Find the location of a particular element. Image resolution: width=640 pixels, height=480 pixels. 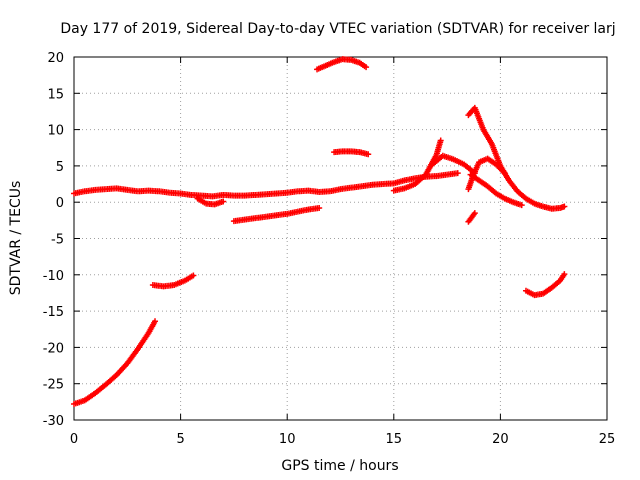

x-axis-label: GPS time / hours is located at coordinates (339, 466).